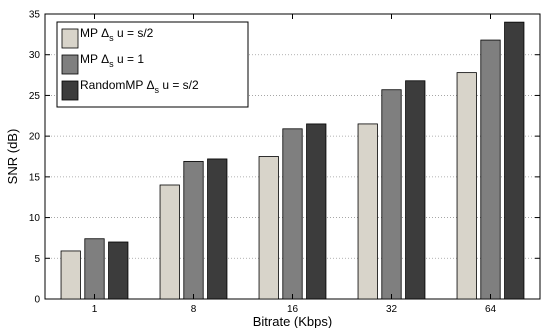 The width and height of the screenshot is (553, 328). I want to click on y-tick-label: 5, so click(37, 259).